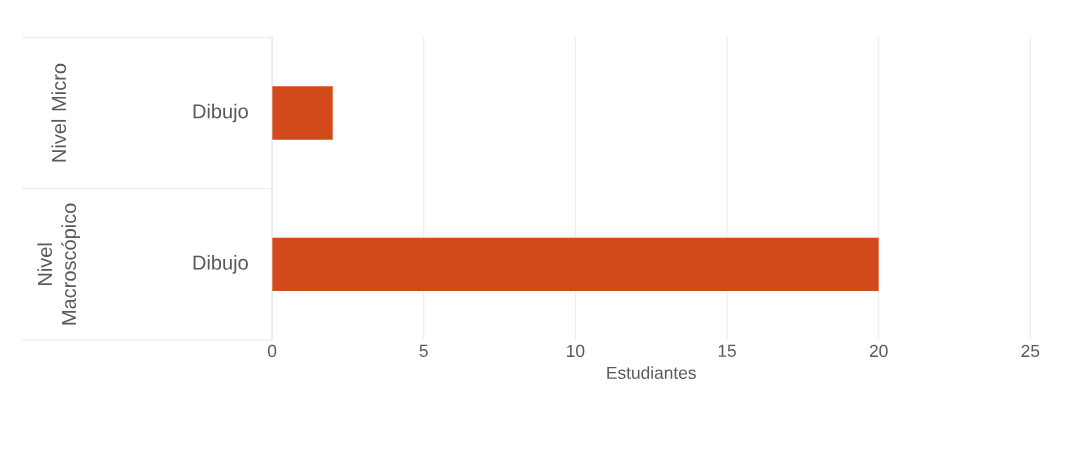 The width and height of the screenshot is (1067, 452). Describe the element at coordinates (576, 351) in the screenshot. I see `x-tick-label: 10` at that location.